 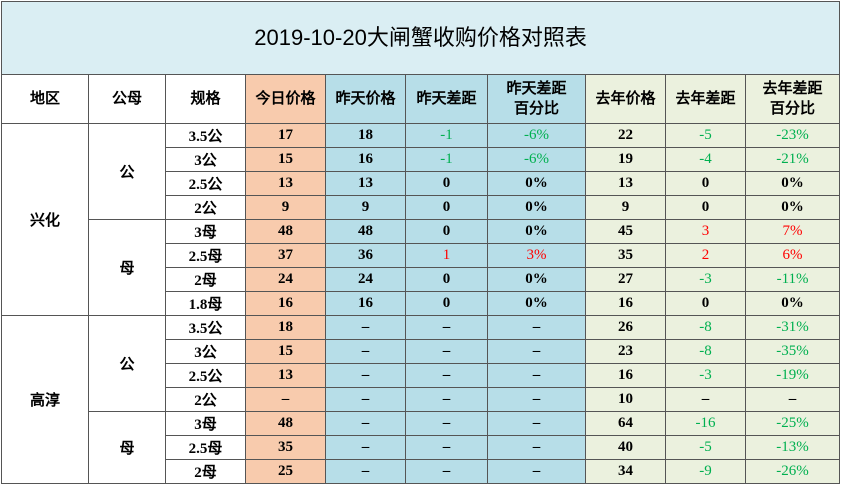 I want to click on value-cell: 37, so click(x=285, y=255).